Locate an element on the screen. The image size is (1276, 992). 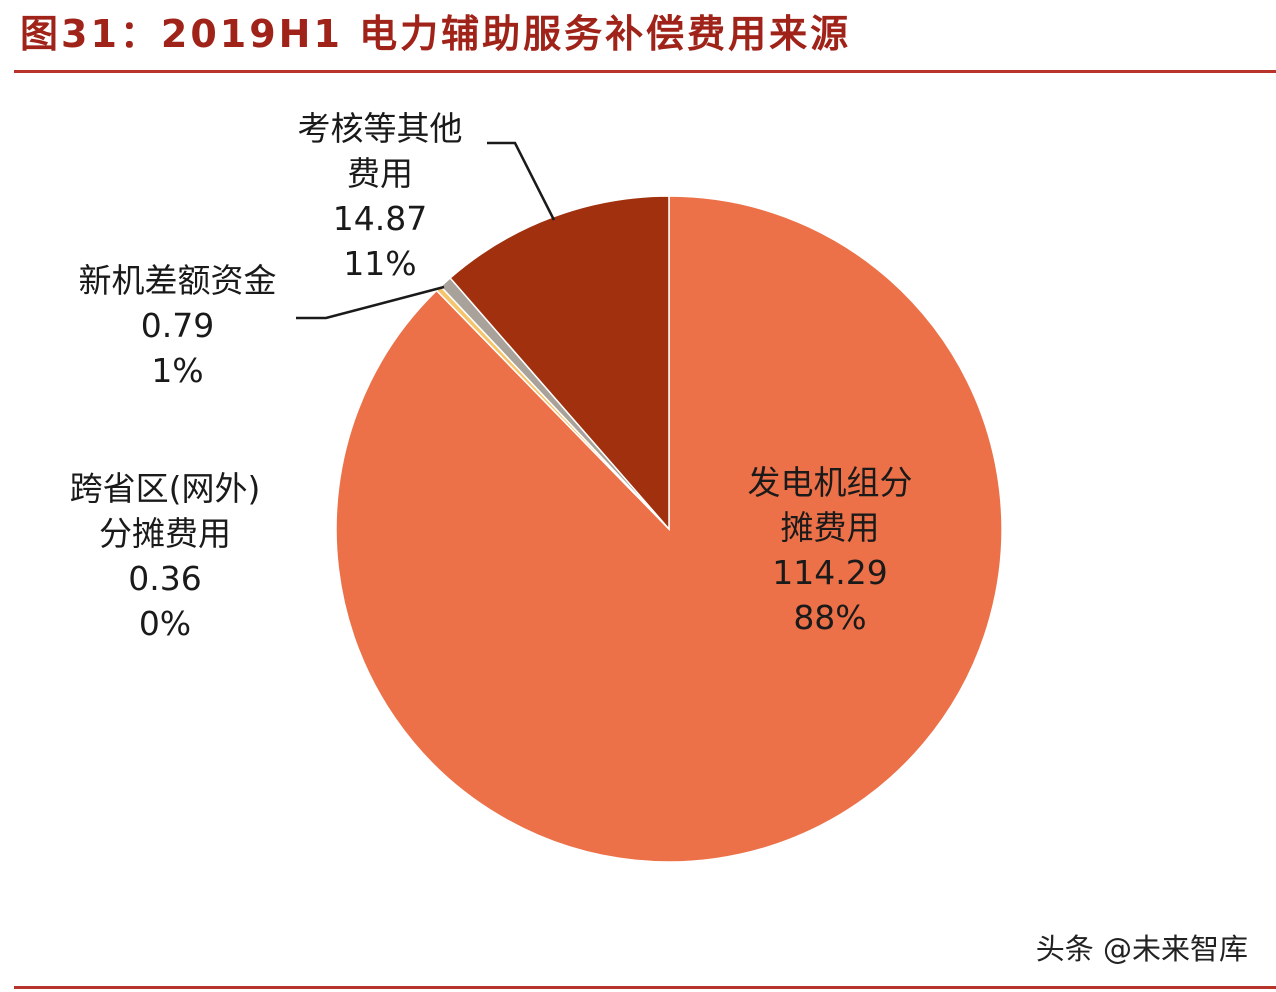
bottom-divider is located at coordinates (645, 987).